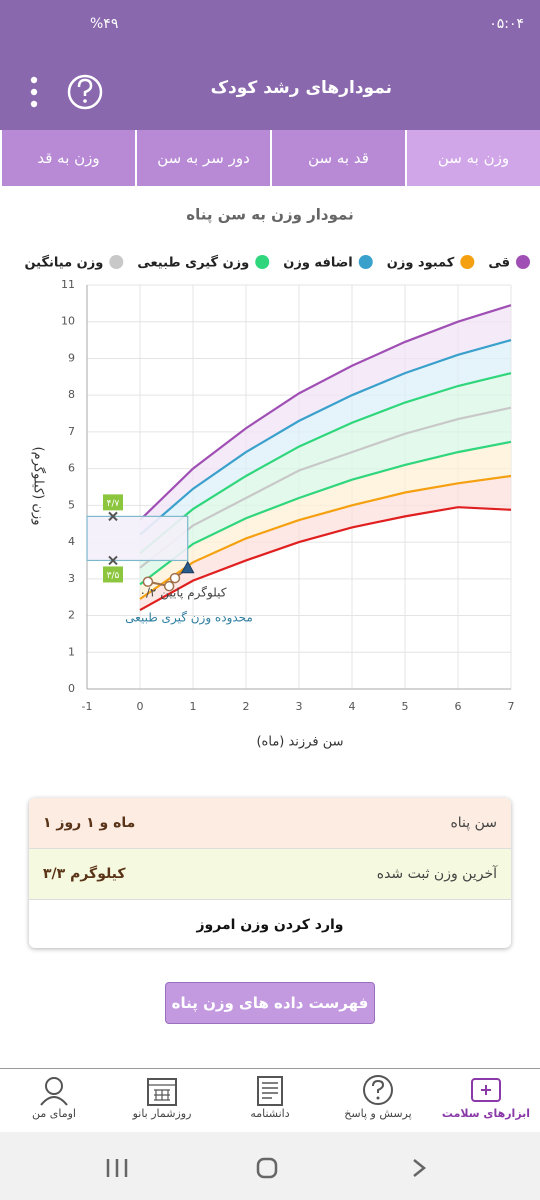 The width and height of the screenshot is (540, 1200). Describe the element at coordinates (71, 688) in the screenshot. I see `y-tick-label: 0` at that location.